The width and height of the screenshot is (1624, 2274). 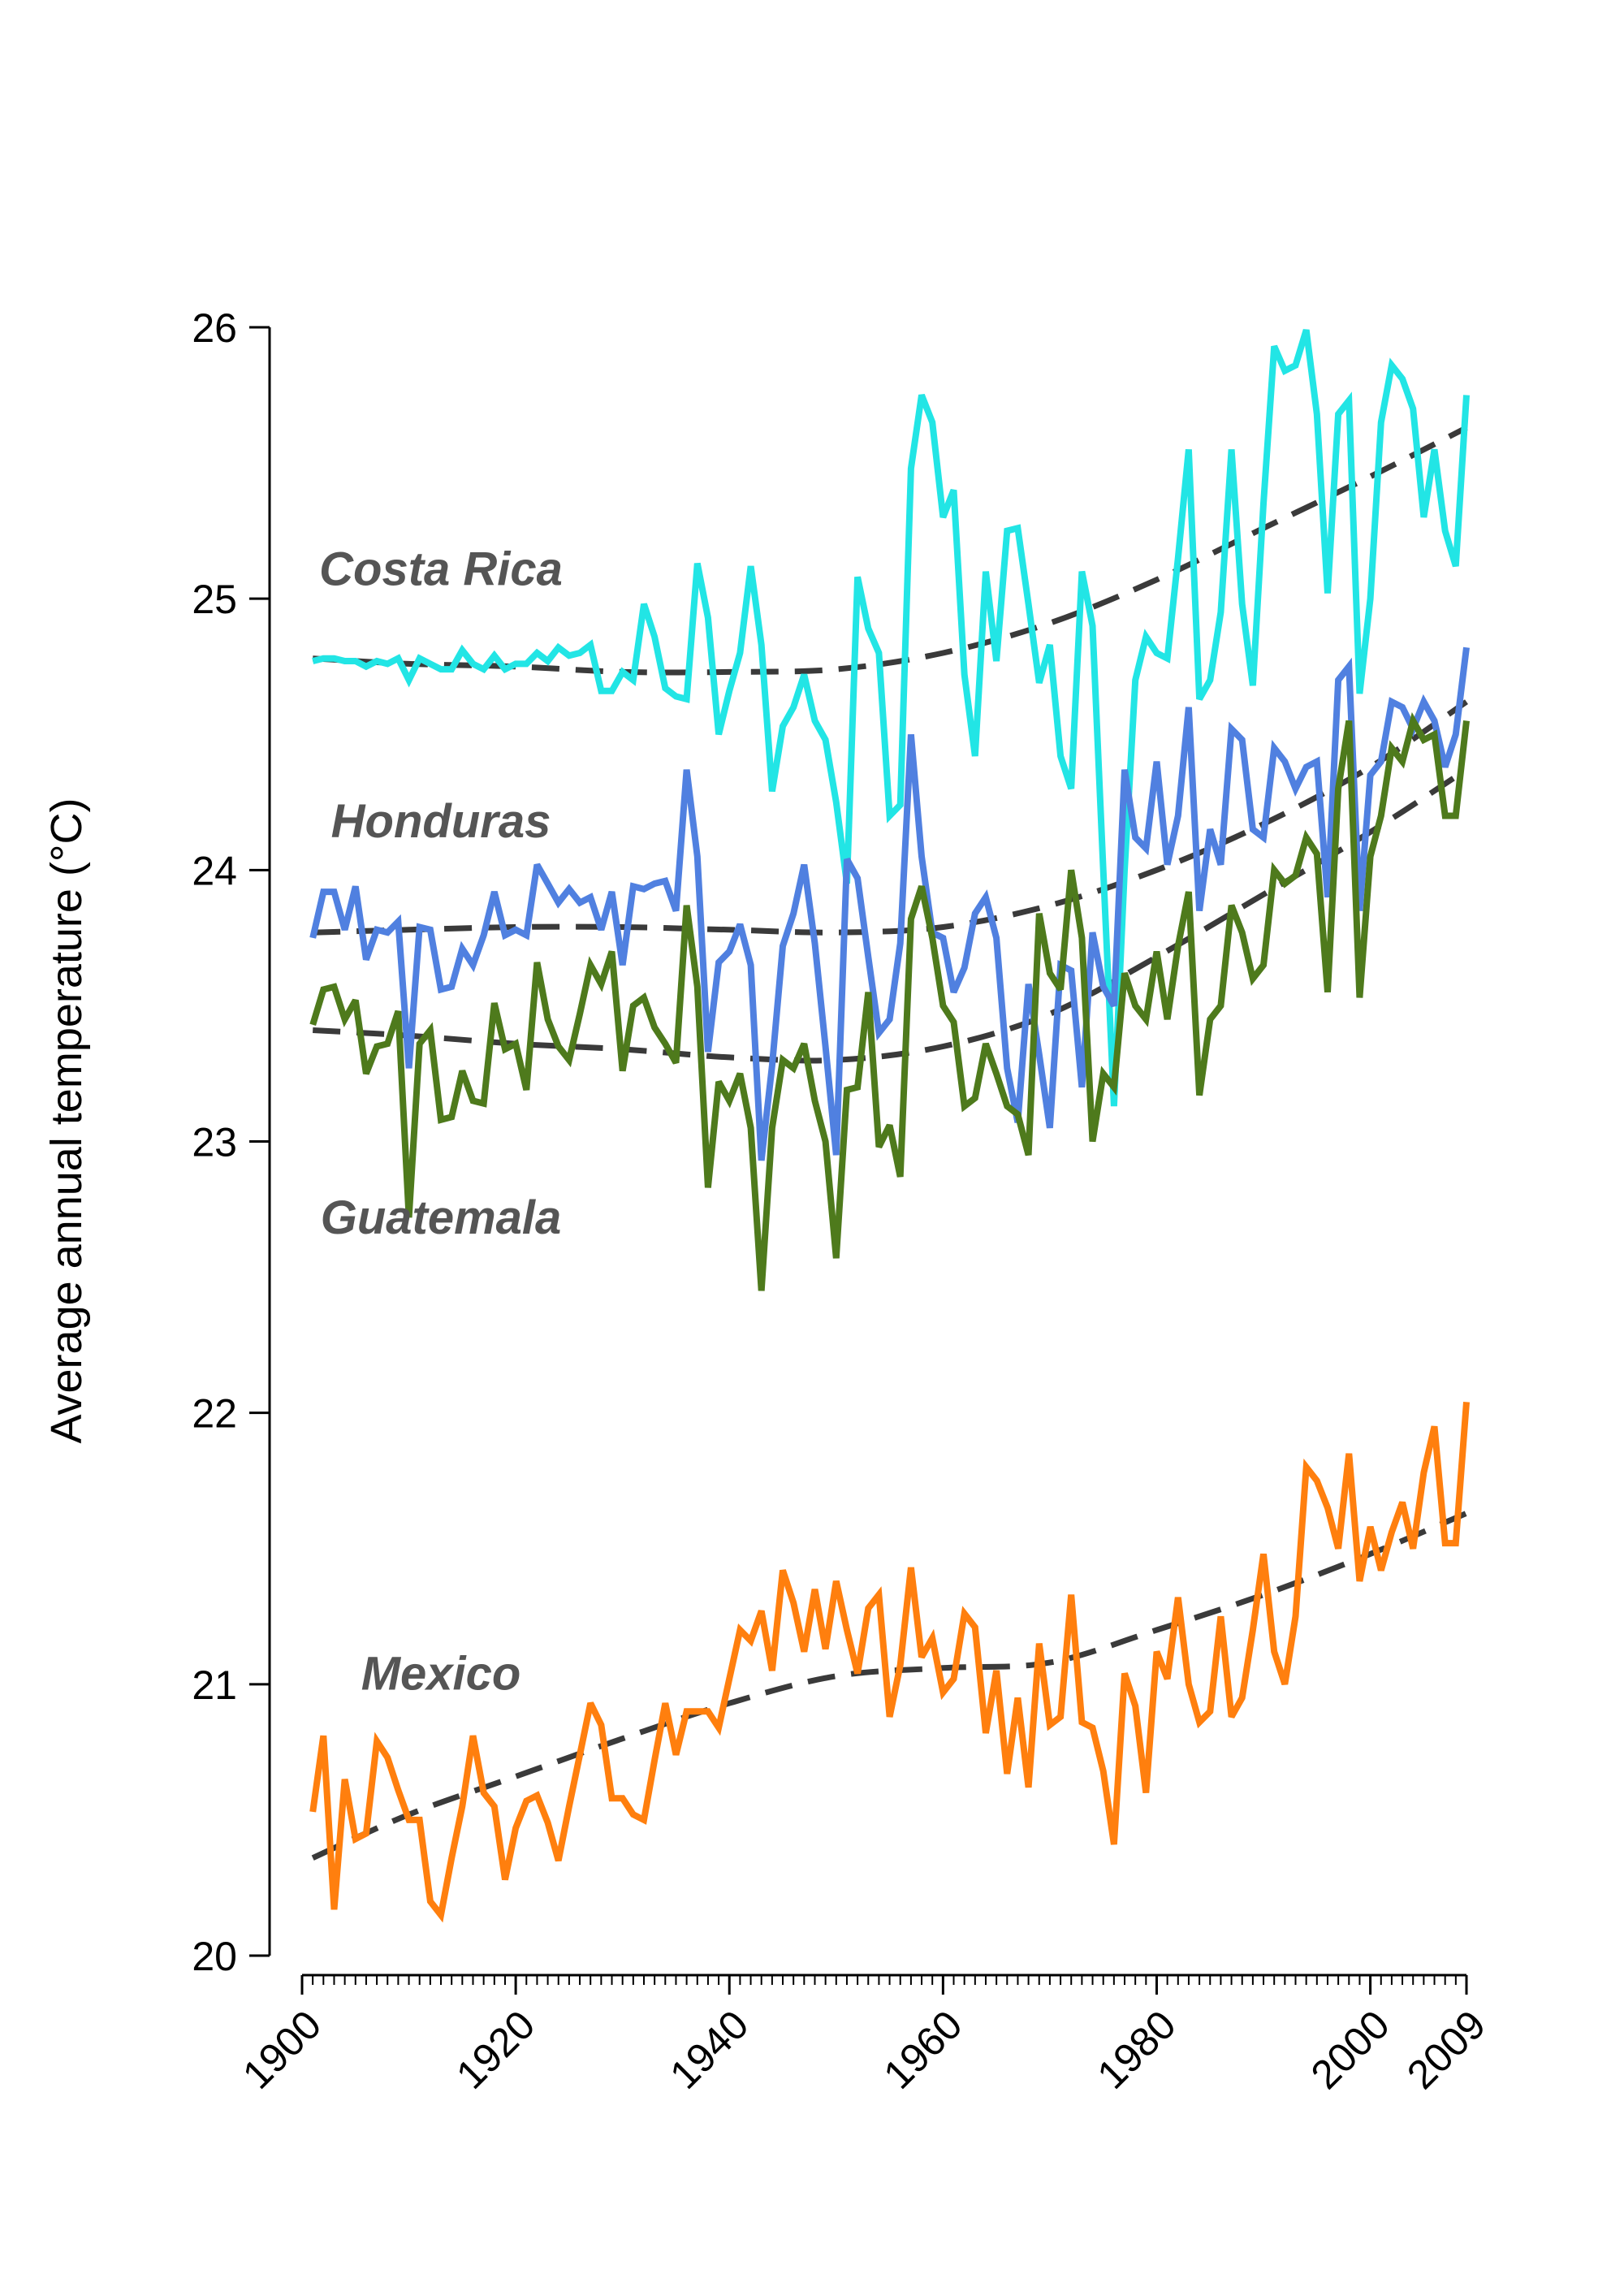 I want to click on x-tick-label: 1980, so click(x=1137, y=2050).